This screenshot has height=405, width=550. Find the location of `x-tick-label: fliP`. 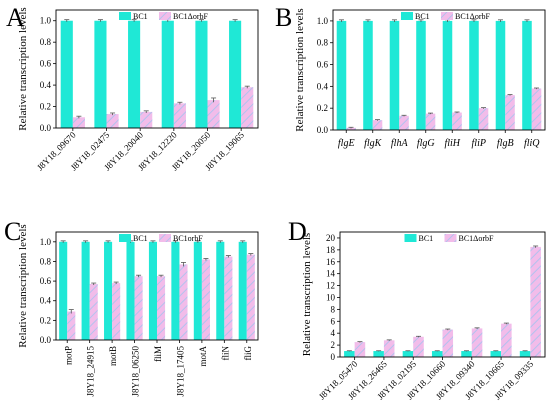

x-tick-label: fliP is located at coordinates (479, 143).